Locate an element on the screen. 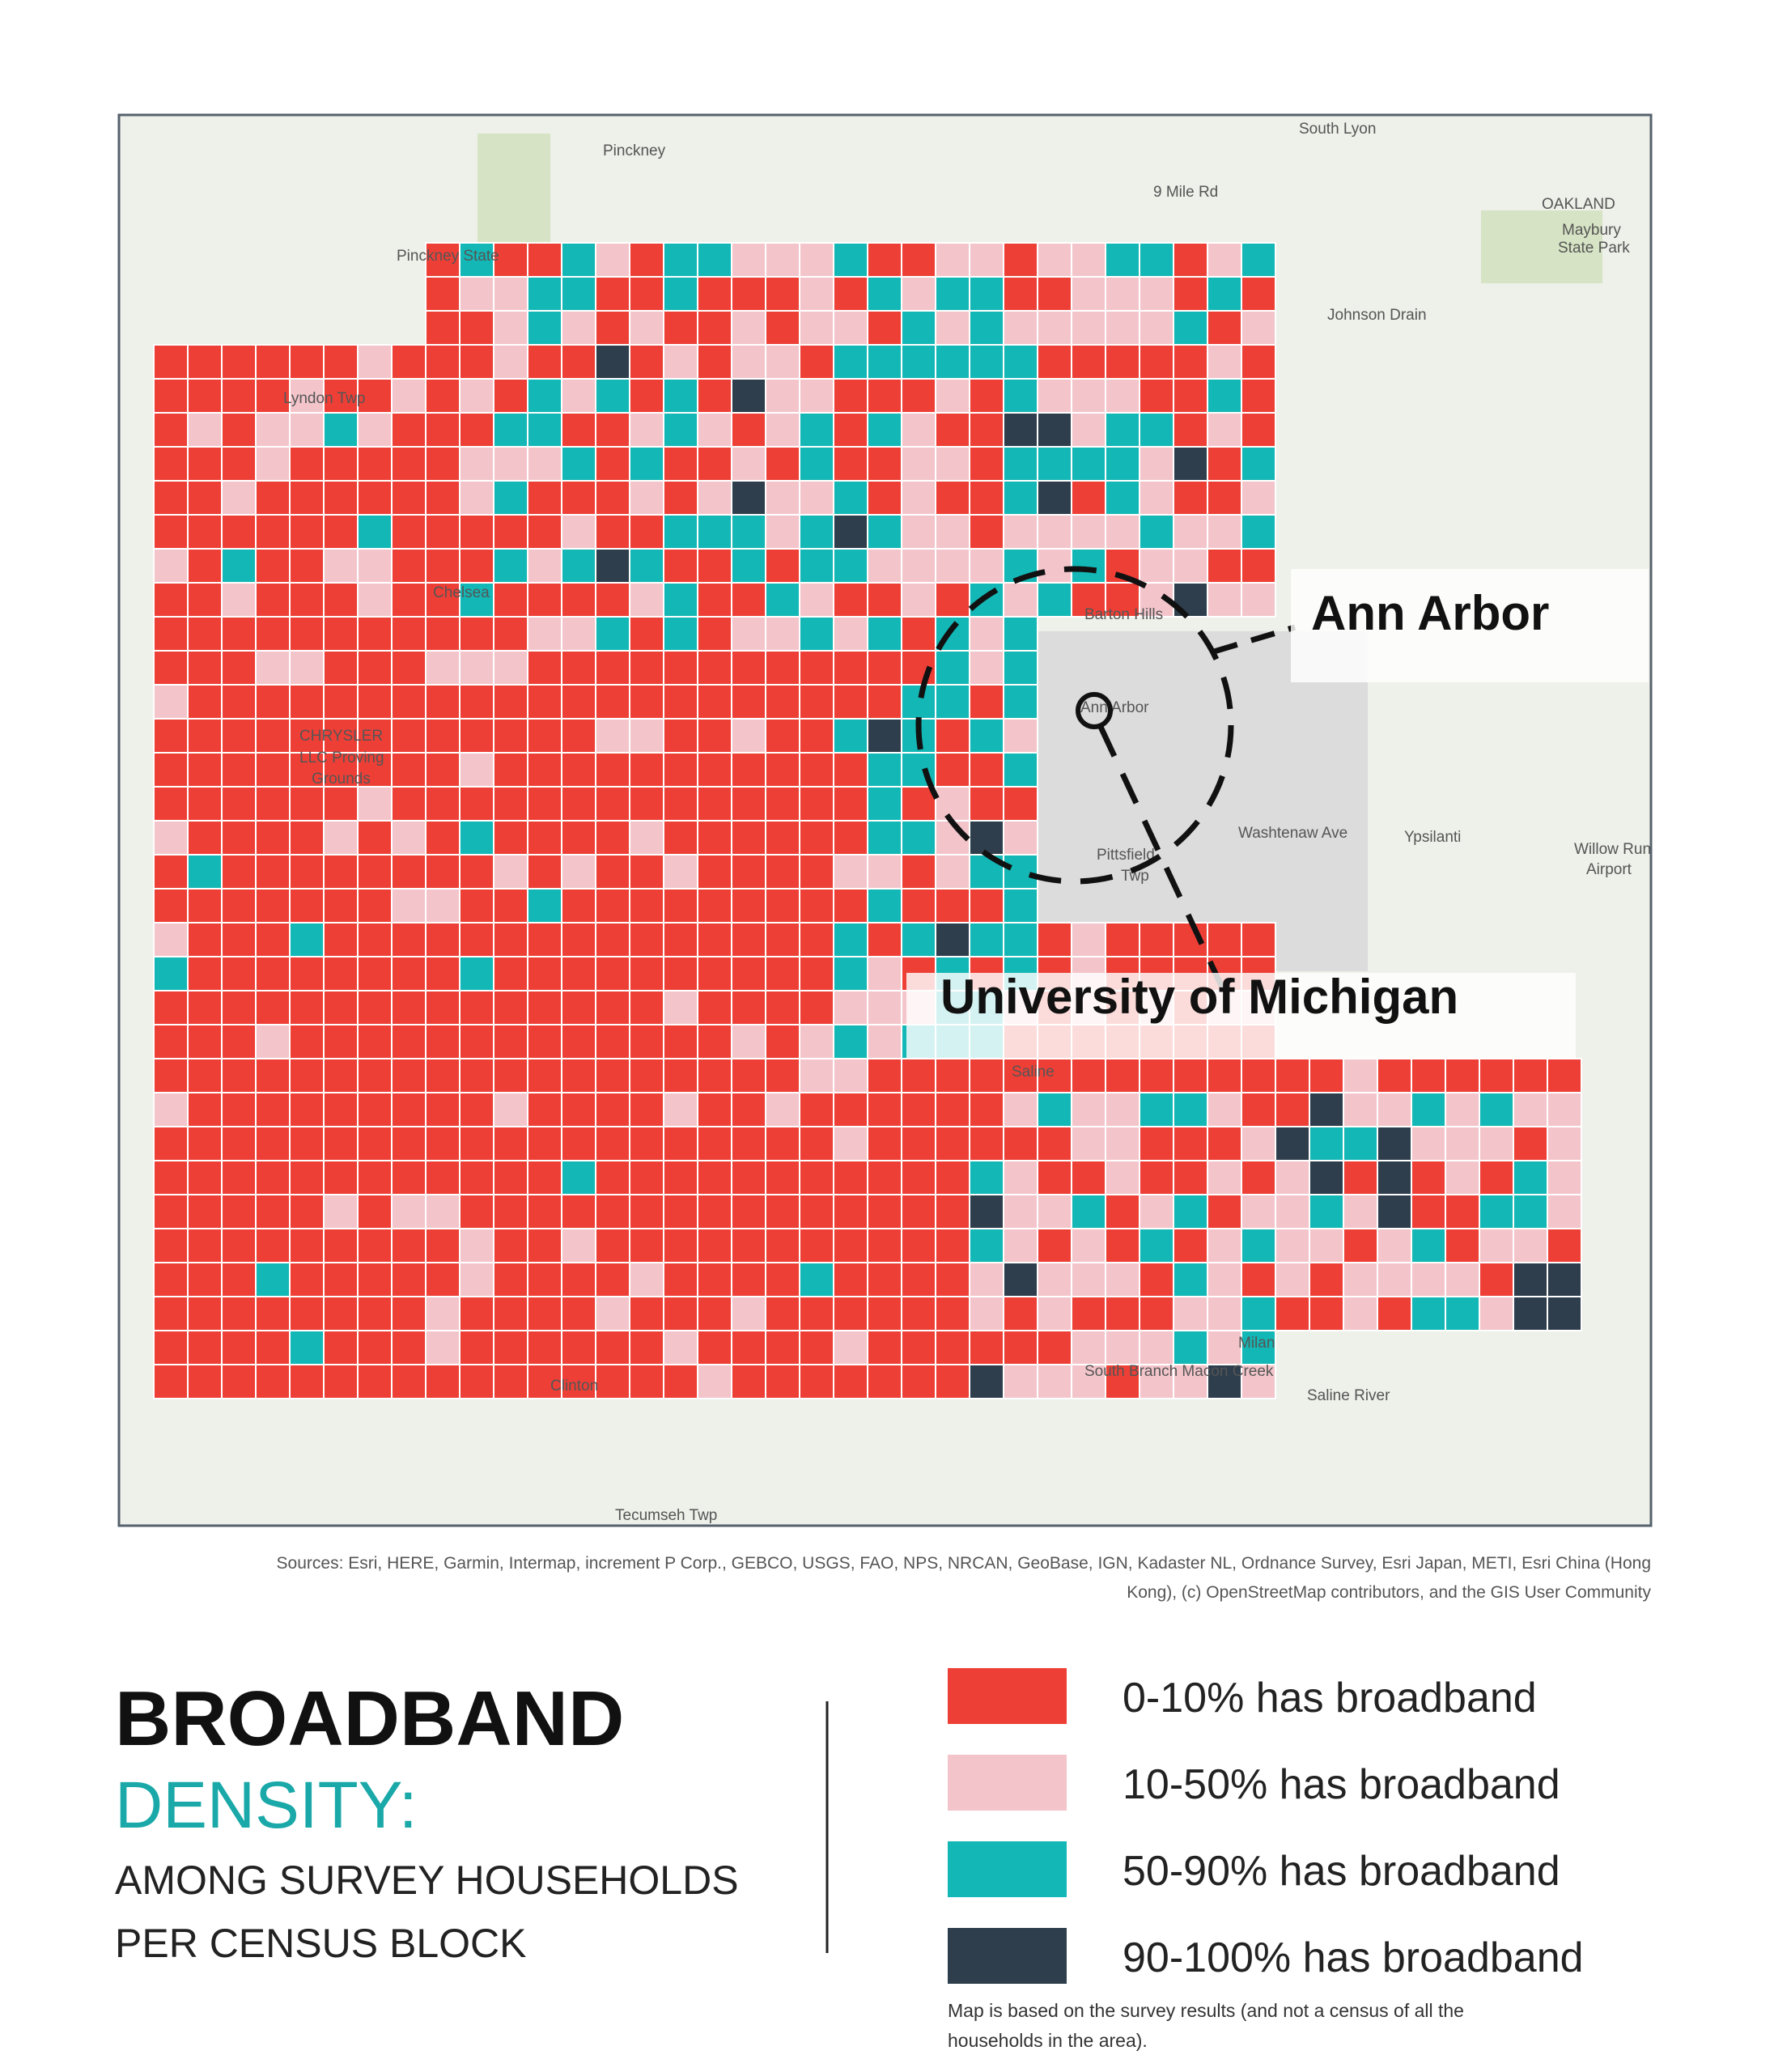 Image resolution: width=1774 pixels, height=2072 pixels. place-label: Lyndon Twp is located at coordinates (324, 398).